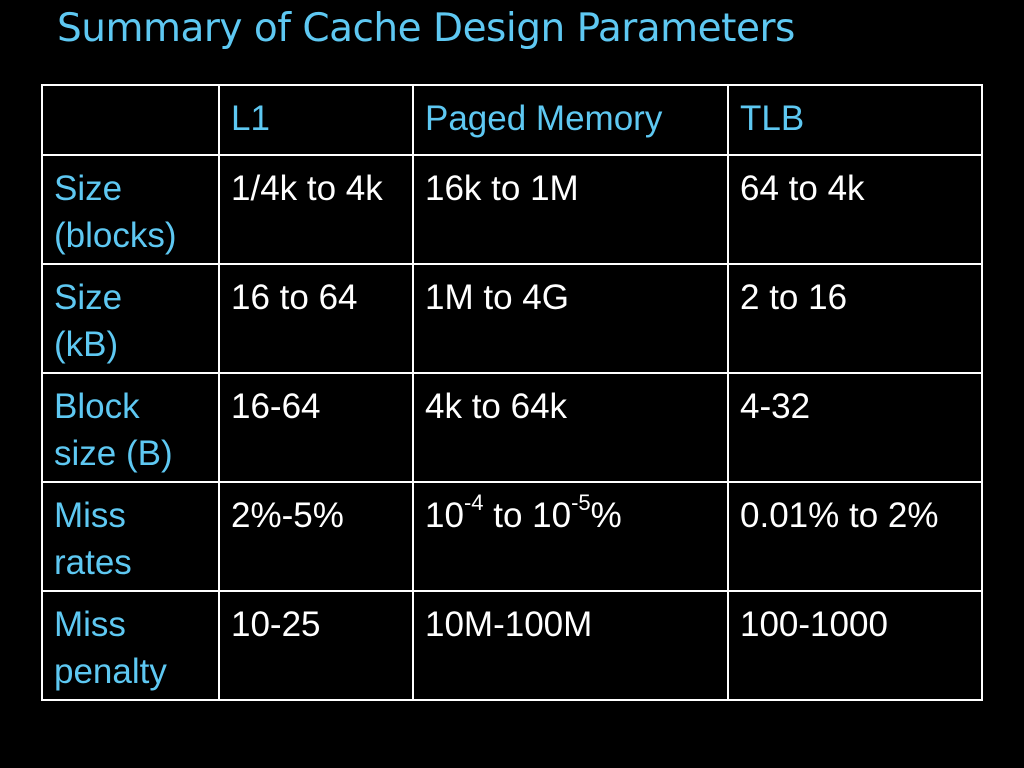 This screenshot has height=768, width=1024. Describe the element at coordinates (93, 562) in the screenshot. I see `row-label-line: rates` at that location.